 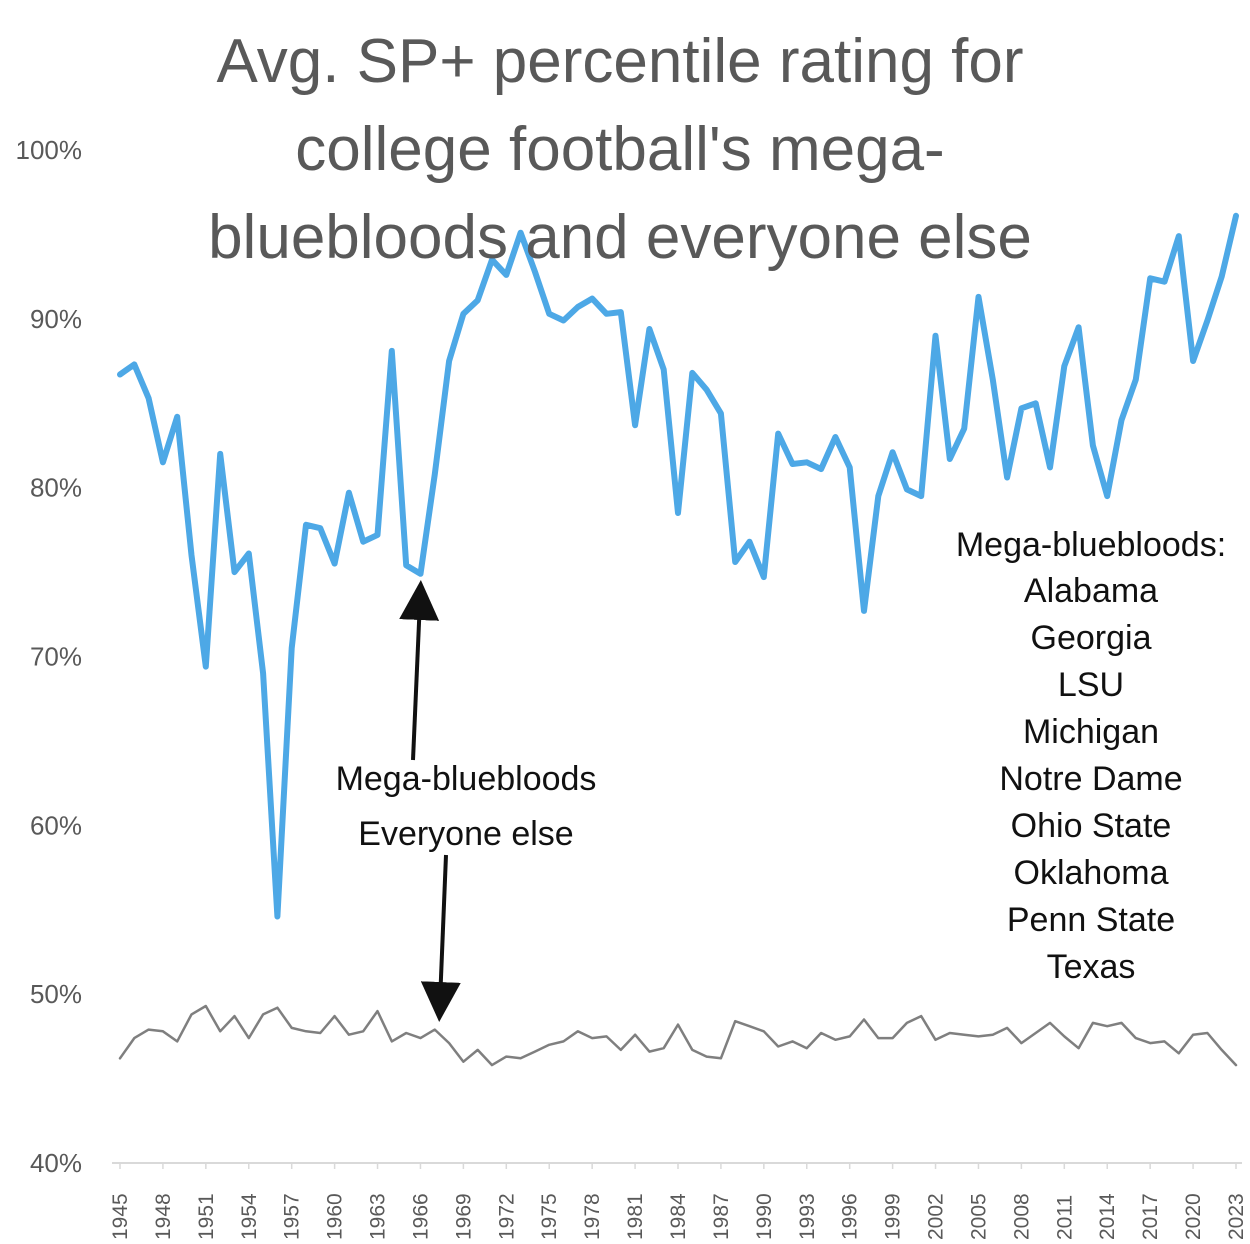 I want to click on chart-title-line-1: Avg. SP+ percentile rating for, so click(x=619, y=61).